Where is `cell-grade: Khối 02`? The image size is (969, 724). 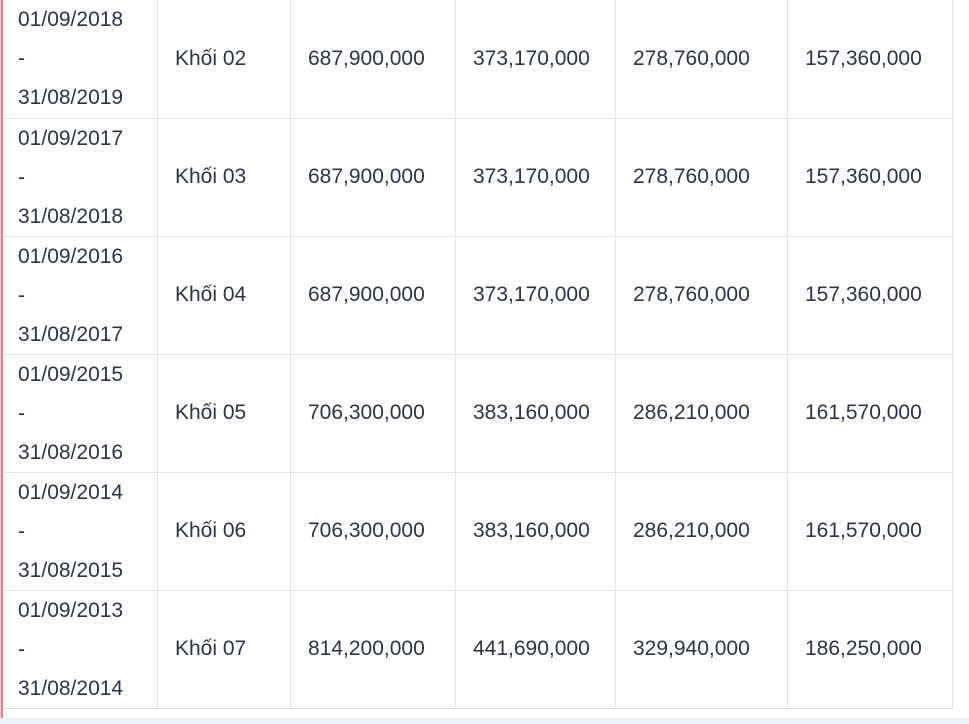 cell-grade: Khối 02 is located at coordinates (224, 59).